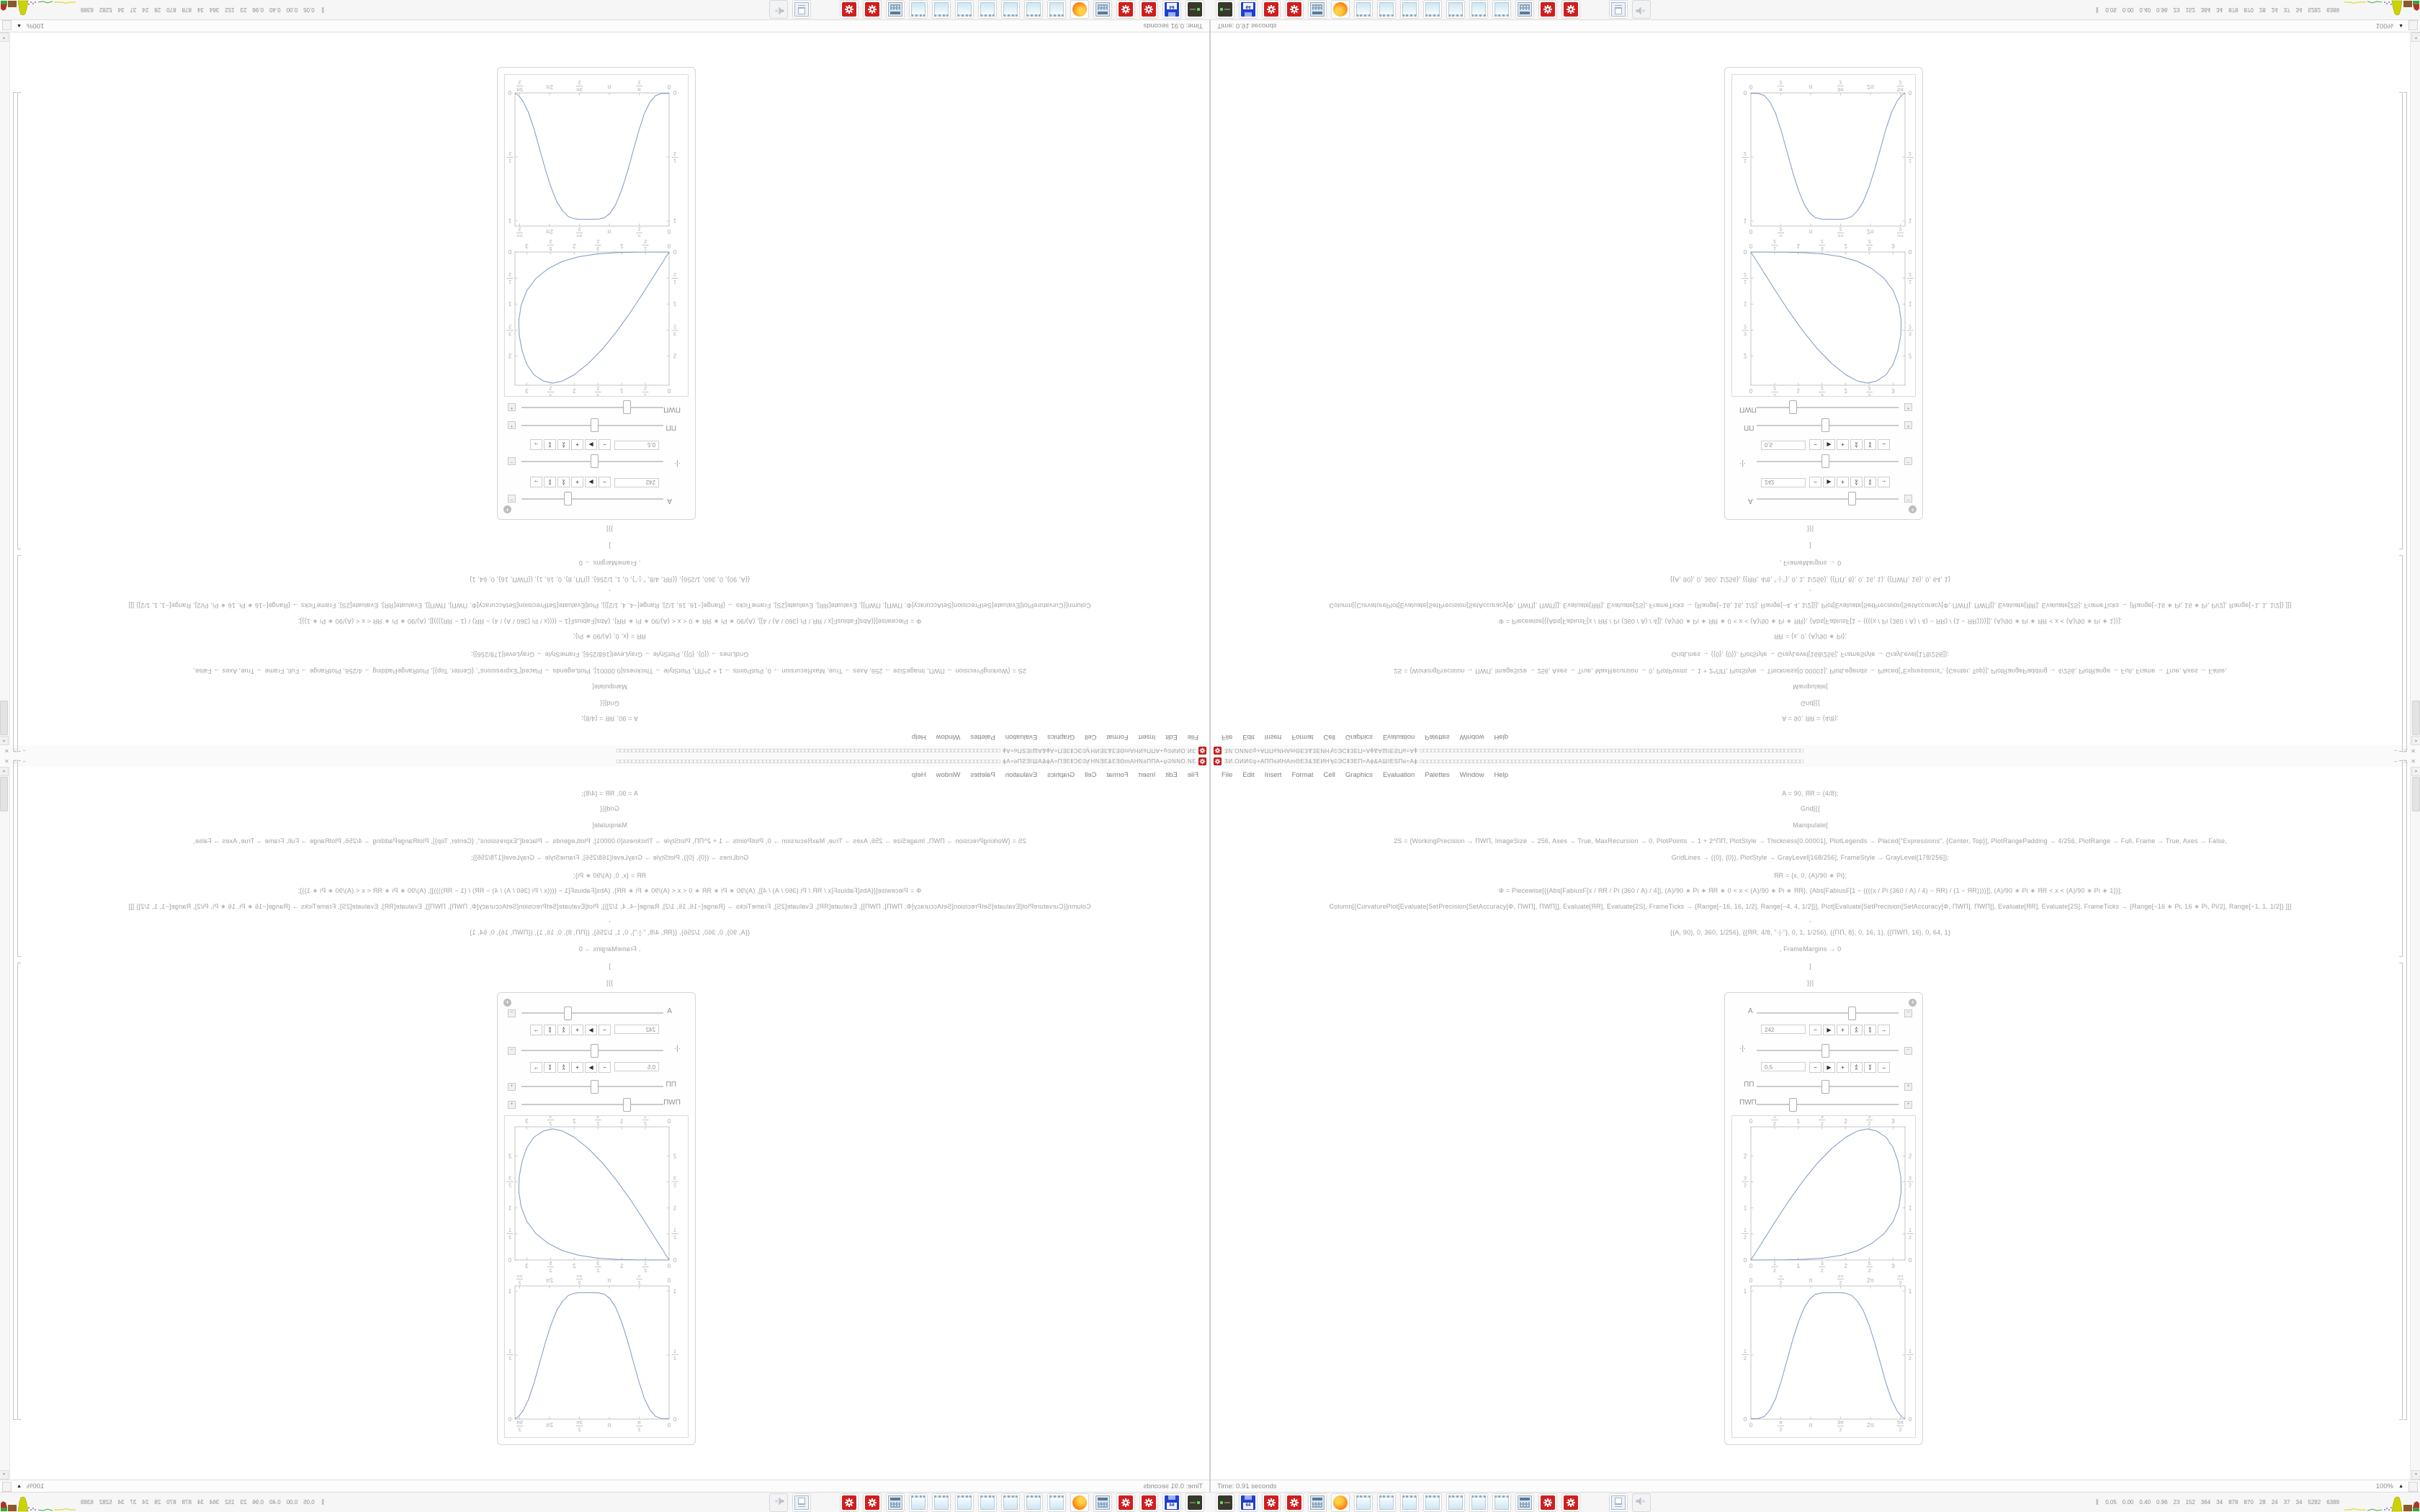 This screenshot has height=1512, width=2420. What do you see at coordinates (1227, 737) in the screenshot?
I see `menu-item-file: File` at bounding box center [1227, 737].